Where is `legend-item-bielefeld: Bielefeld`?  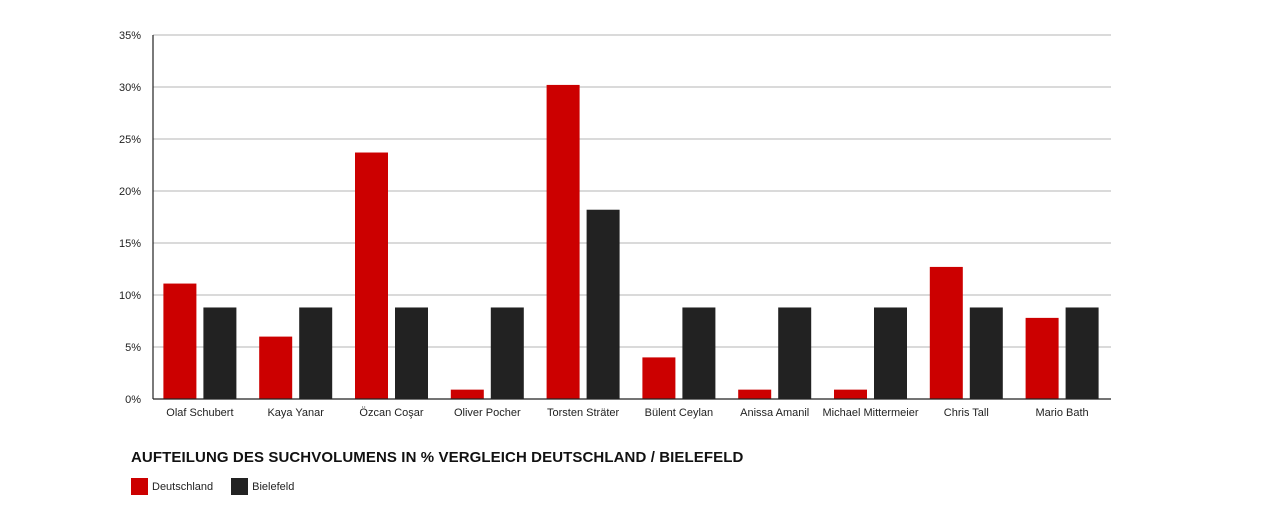
legend-item-bielefeld: Bielefeld is located at coordinates (262, 486).